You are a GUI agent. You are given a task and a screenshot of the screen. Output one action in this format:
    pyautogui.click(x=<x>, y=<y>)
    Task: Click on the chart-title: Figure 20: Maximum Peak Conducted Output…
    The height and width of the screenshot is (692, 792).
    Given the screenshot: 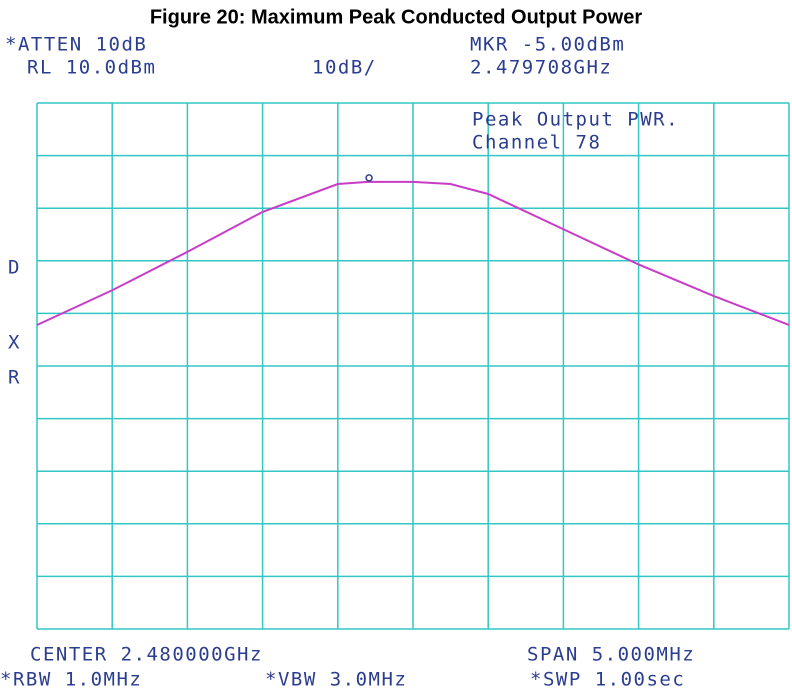 What is the action you would take?
    pyautogui.click(x=396, y=17)
    